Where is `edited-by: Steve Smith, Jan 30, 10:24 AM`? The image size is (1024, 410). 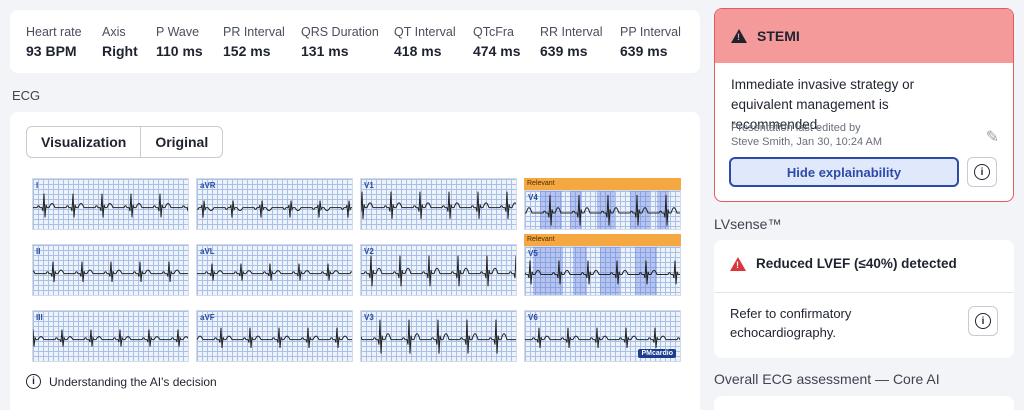
edited-by: Steve Smith, Jan 30, 10:24 AM is located at coordinates (807, 142).